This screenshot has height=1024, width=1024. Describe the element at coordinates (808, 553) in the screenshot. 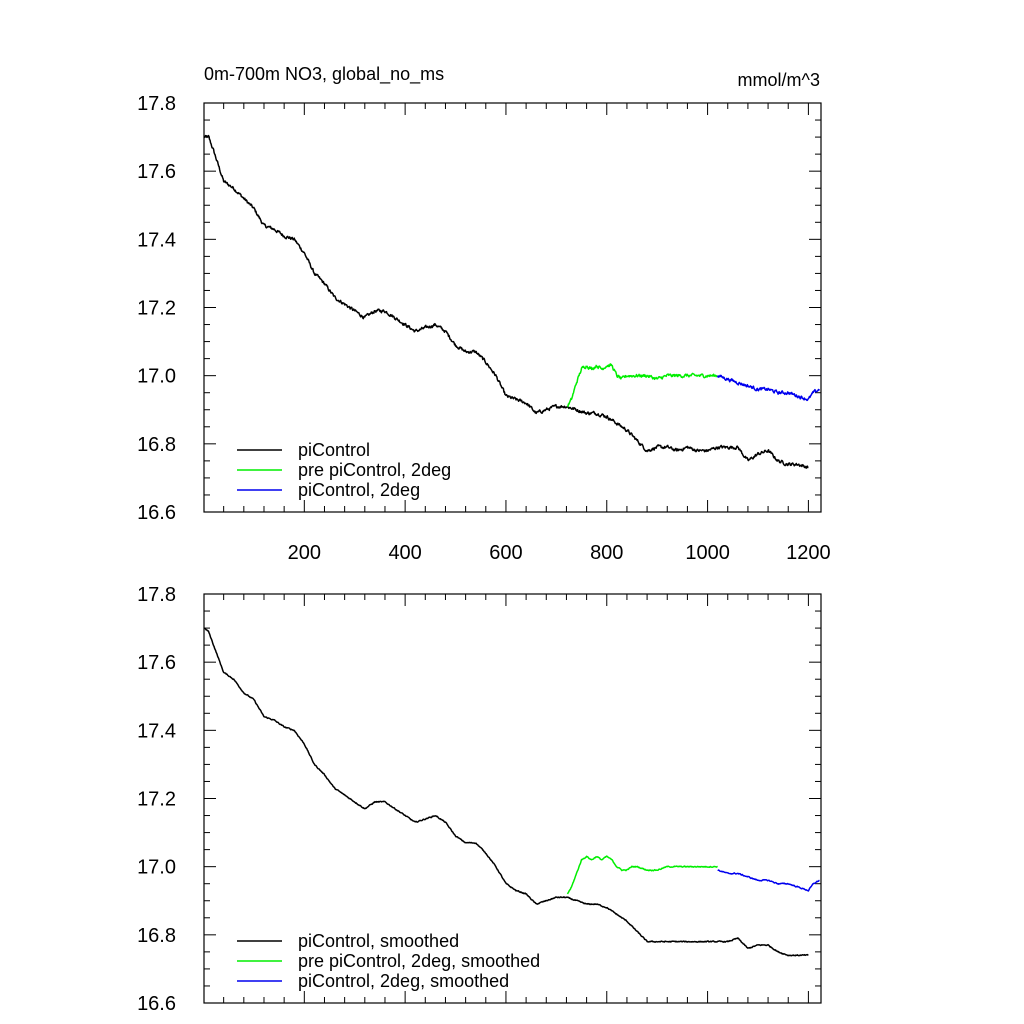

I see `x-tick-label: 1200` at that location.